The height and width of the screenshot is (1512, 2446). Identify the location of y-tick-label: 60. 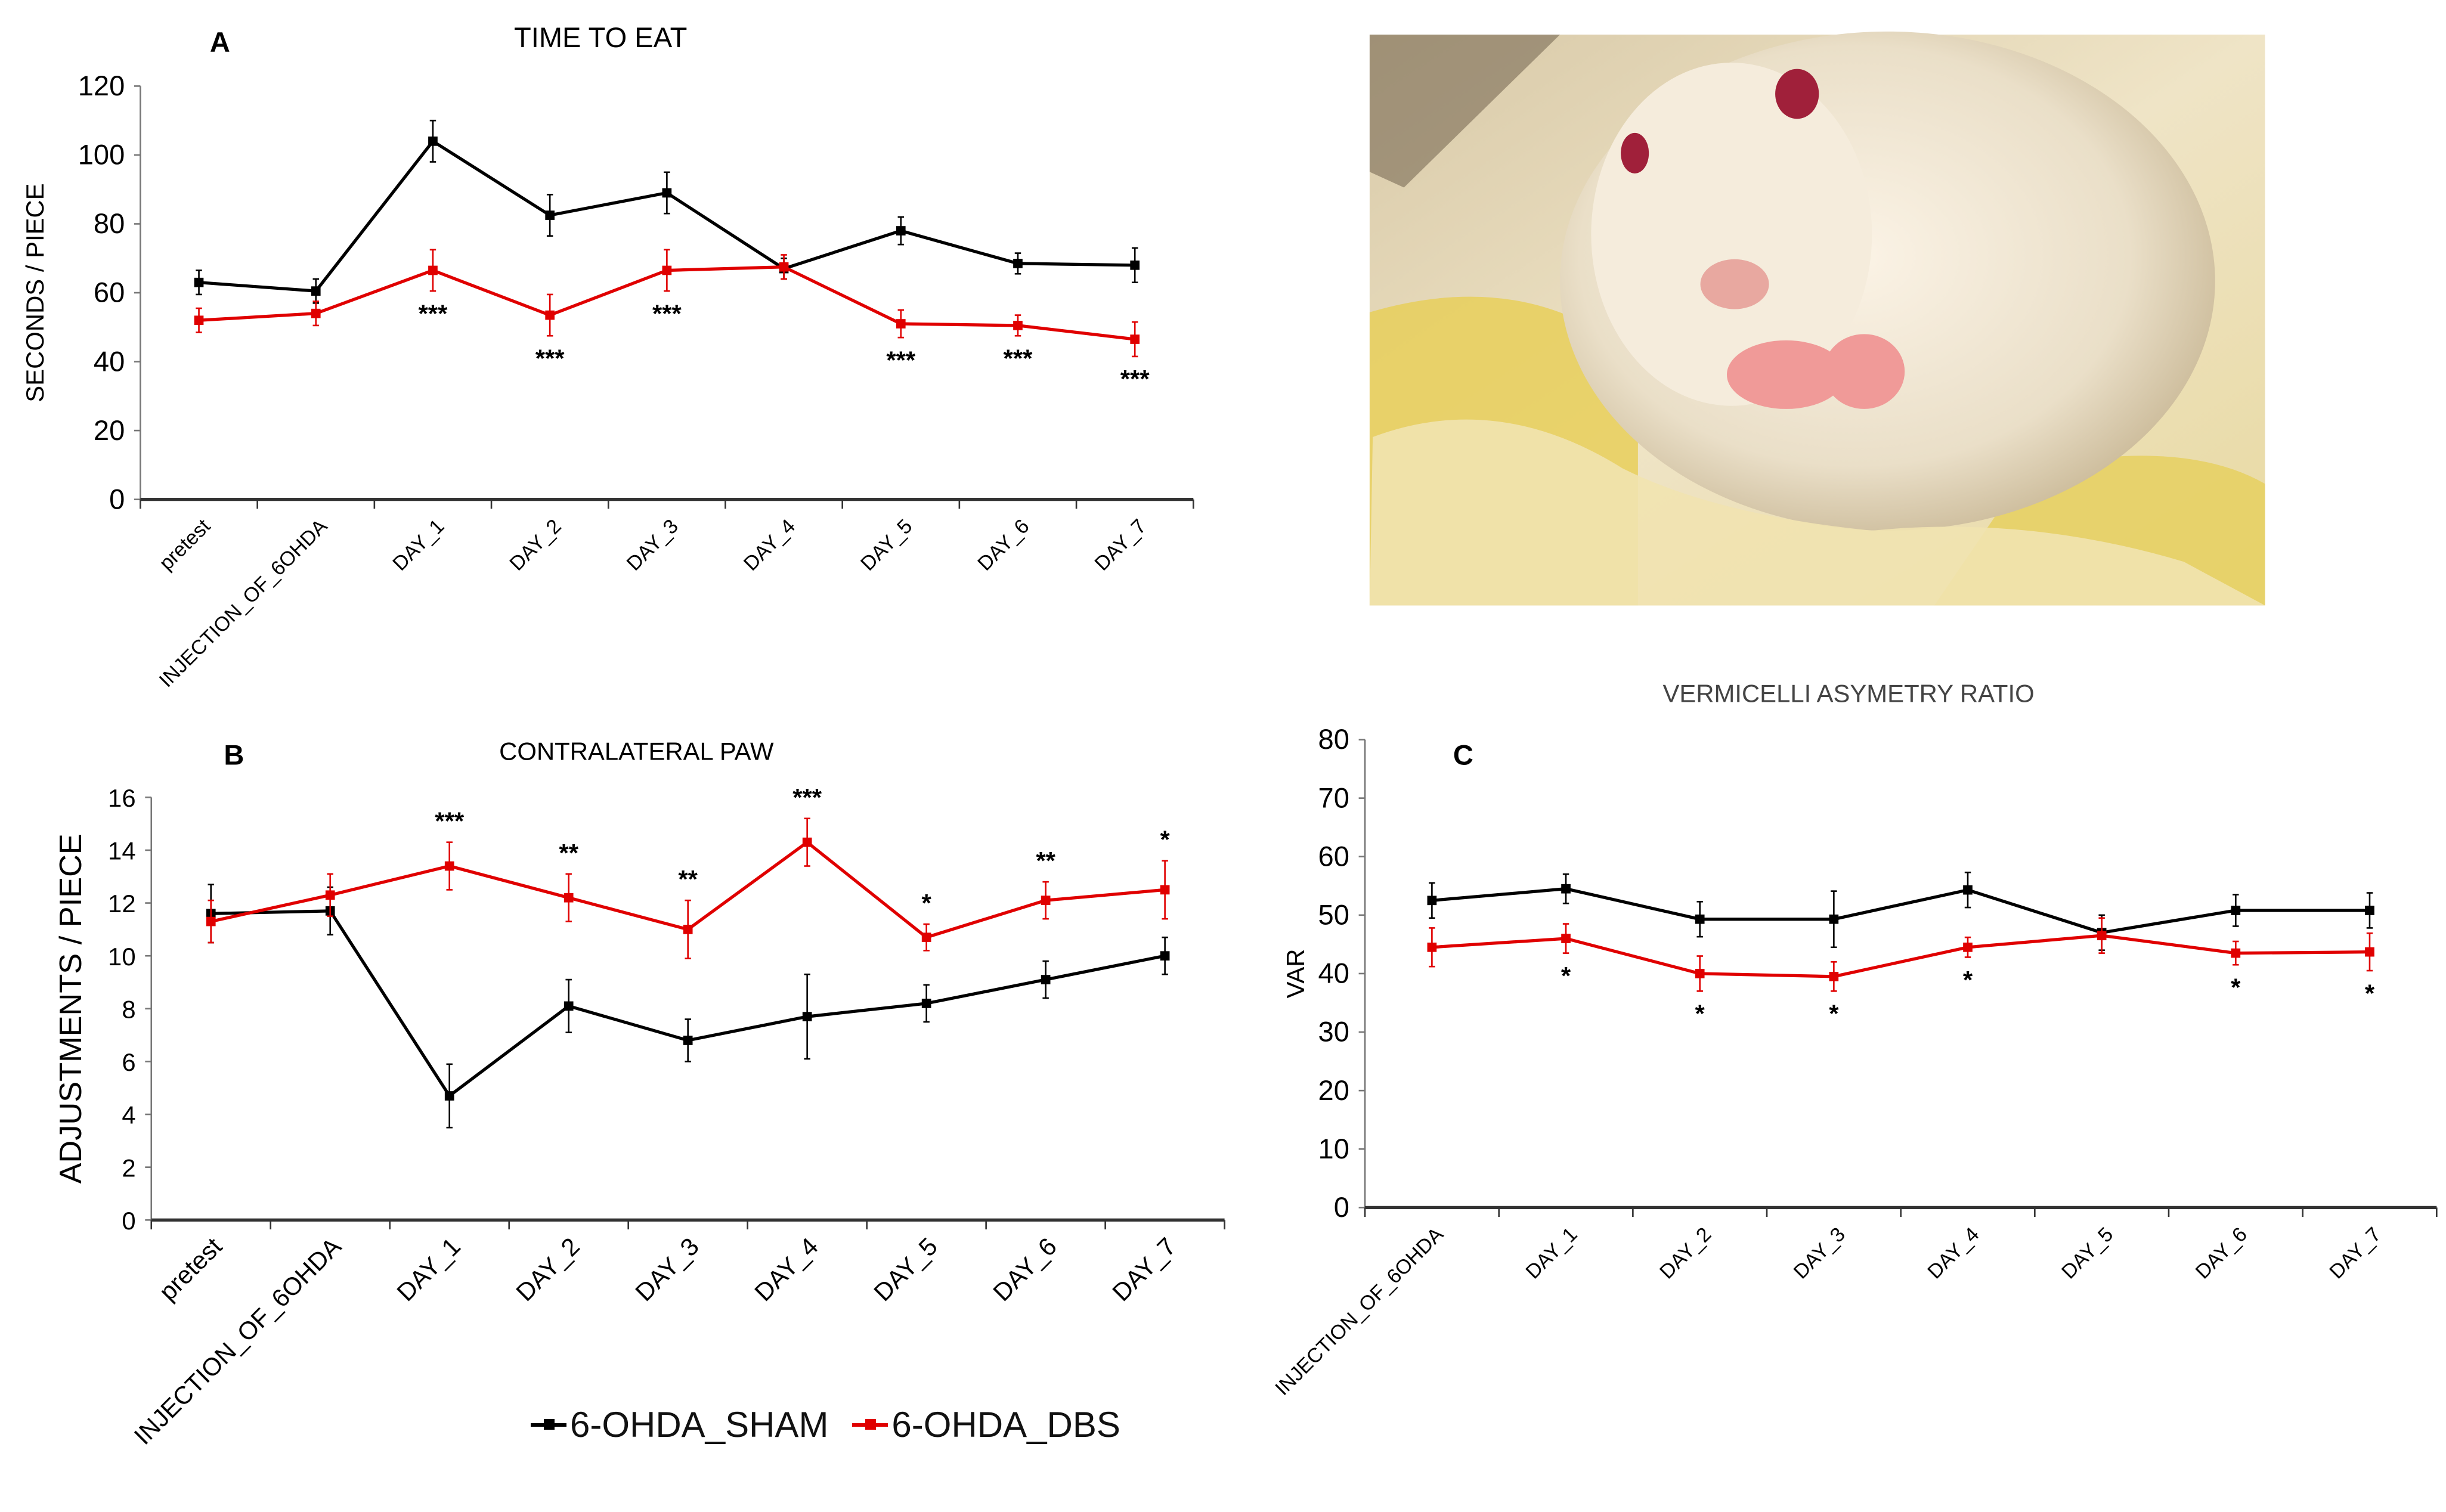
(1334, 856).